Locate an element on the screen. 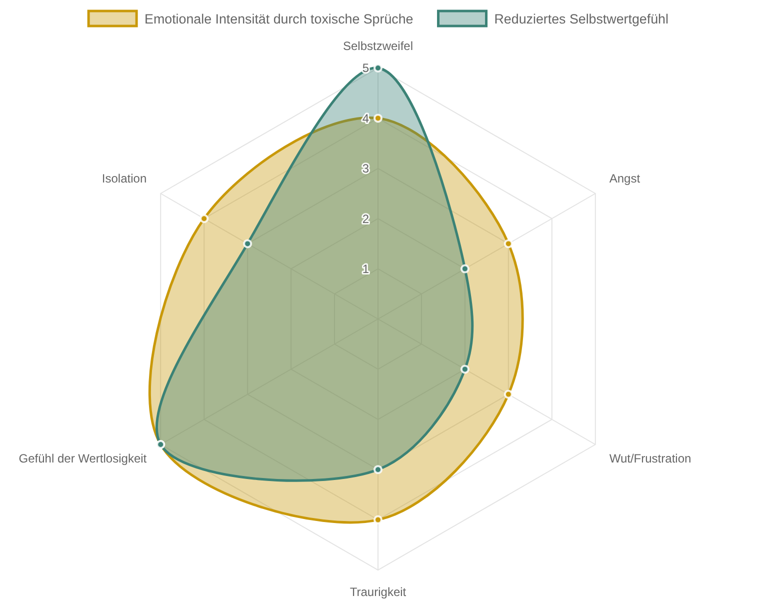  legend-label: Emotionale Intensität durch toxische Sprüche is located at coordinates (279, 19).